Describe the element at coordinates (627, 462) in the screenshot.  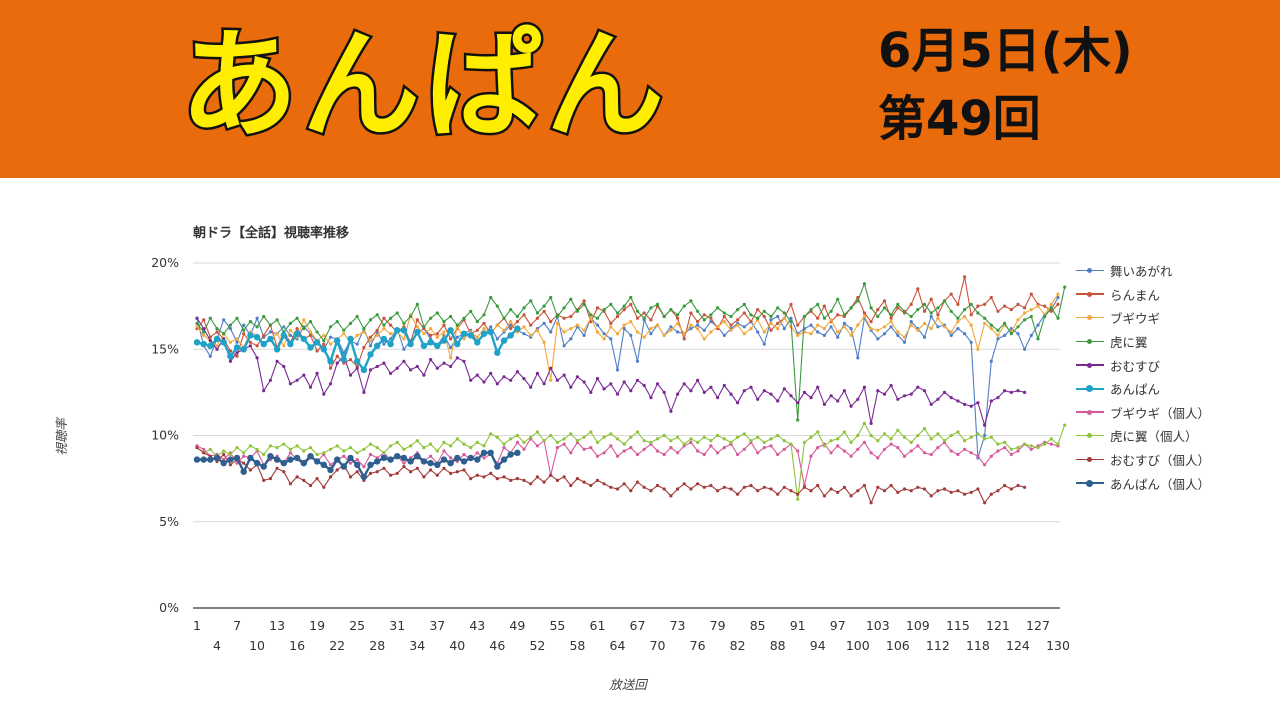
I see `series-line` at that location.